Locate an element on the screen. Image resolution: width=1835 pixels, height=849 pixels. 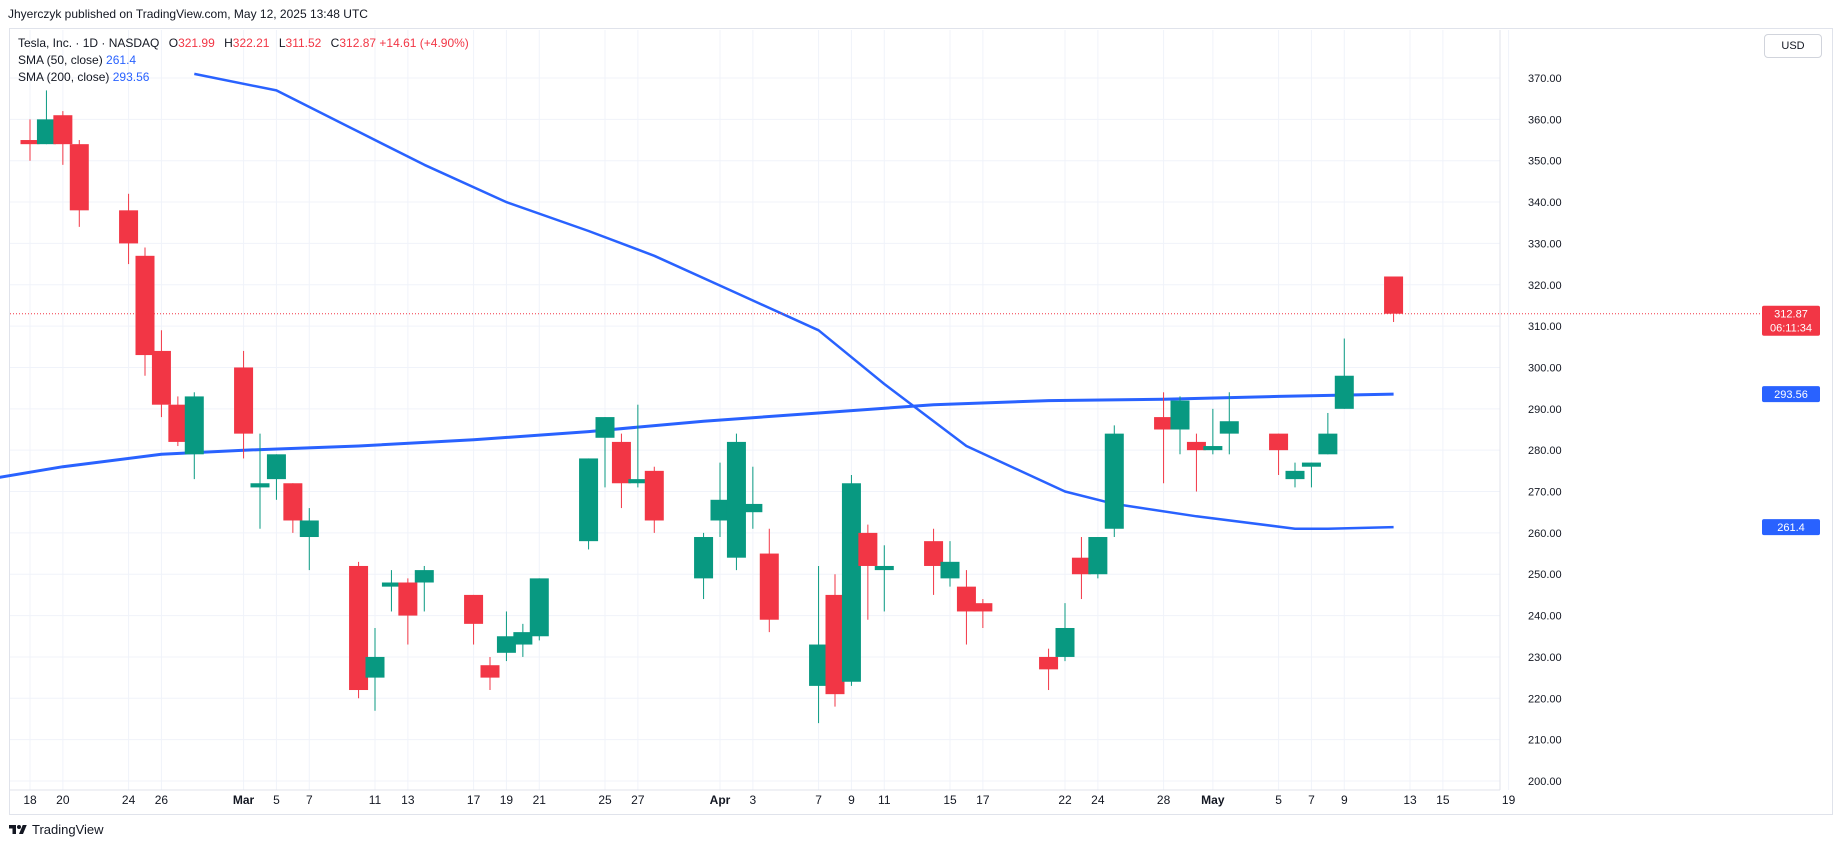
sma200-row: SMA (200, close) 293.56 is located at coordinates (243, 77).